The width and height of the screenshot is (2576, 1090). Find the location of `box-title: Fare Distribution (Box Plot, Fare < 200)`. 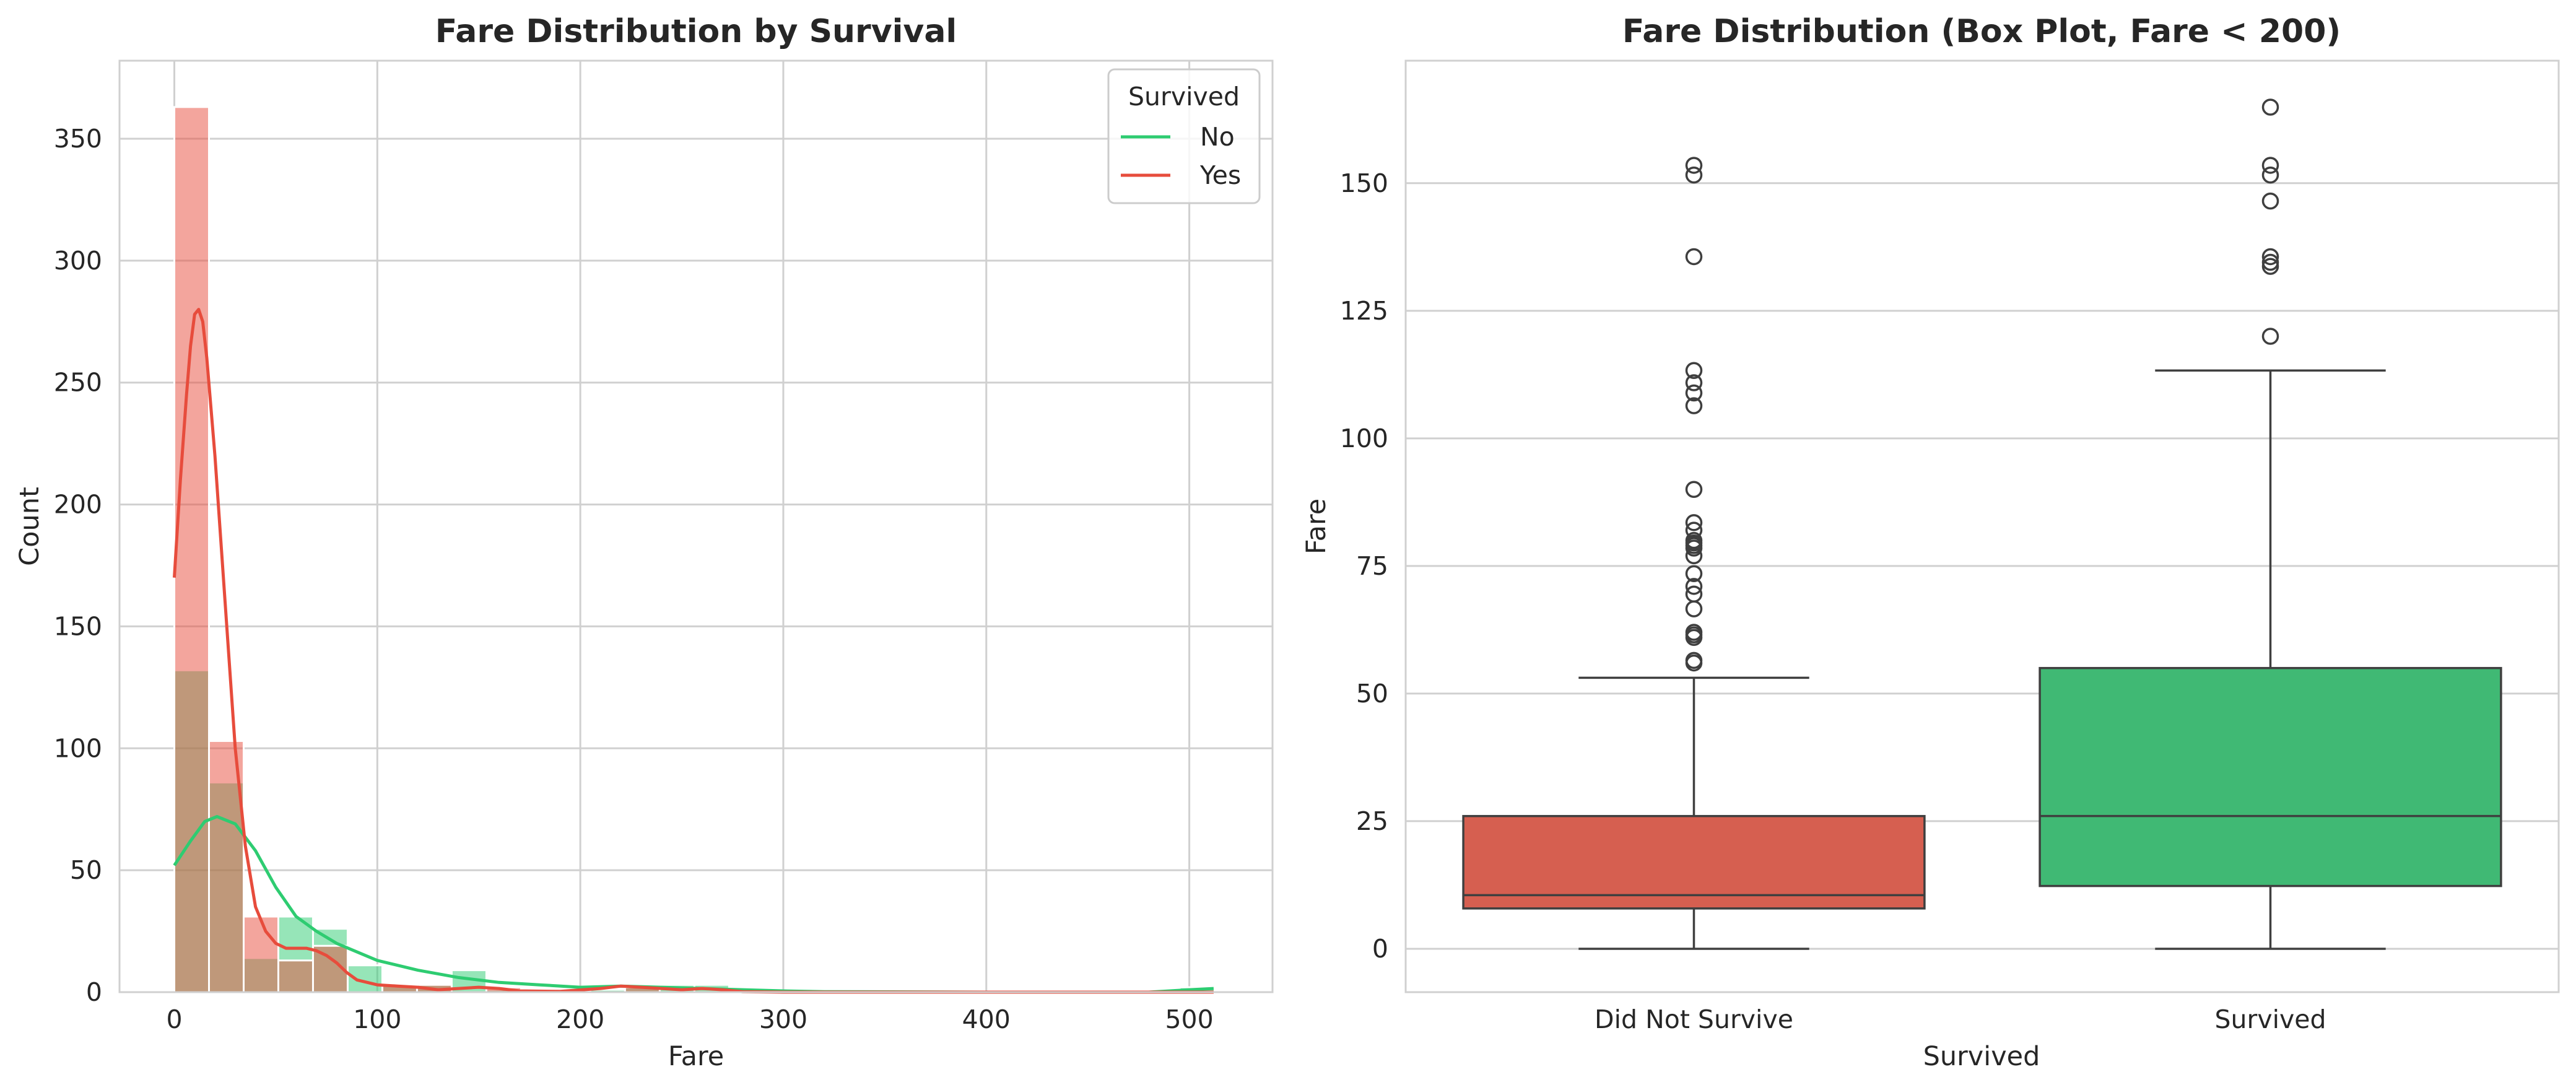

box-title: Fare Distribution (Box Plot, Fare < 200) is located at coordinates (1981, 31).